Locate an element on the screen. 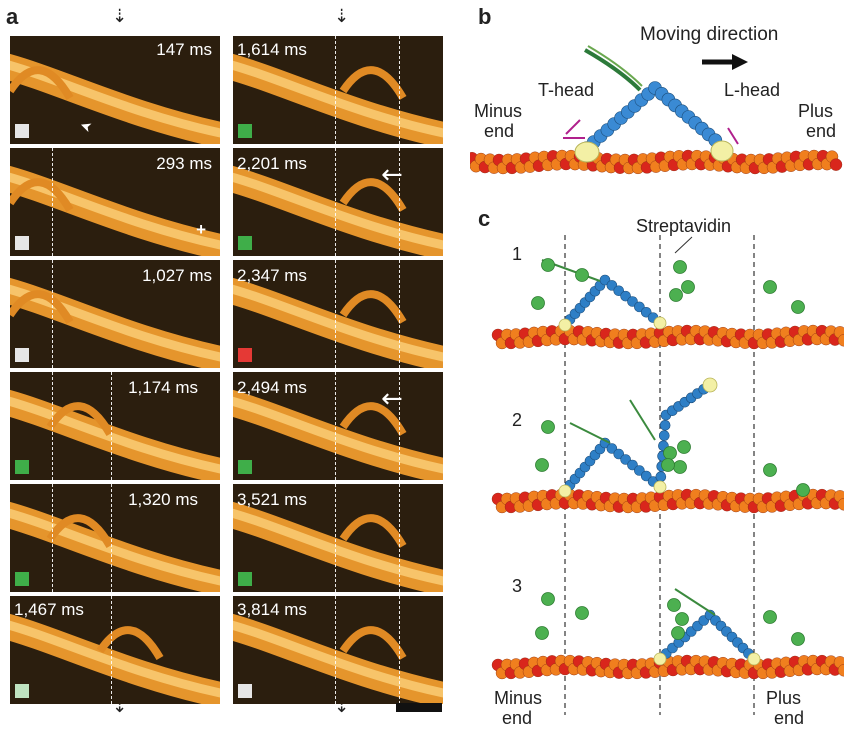 The image size is (844, 733). afm-frame: 3,814 ms is located at coordinates (338, 650).